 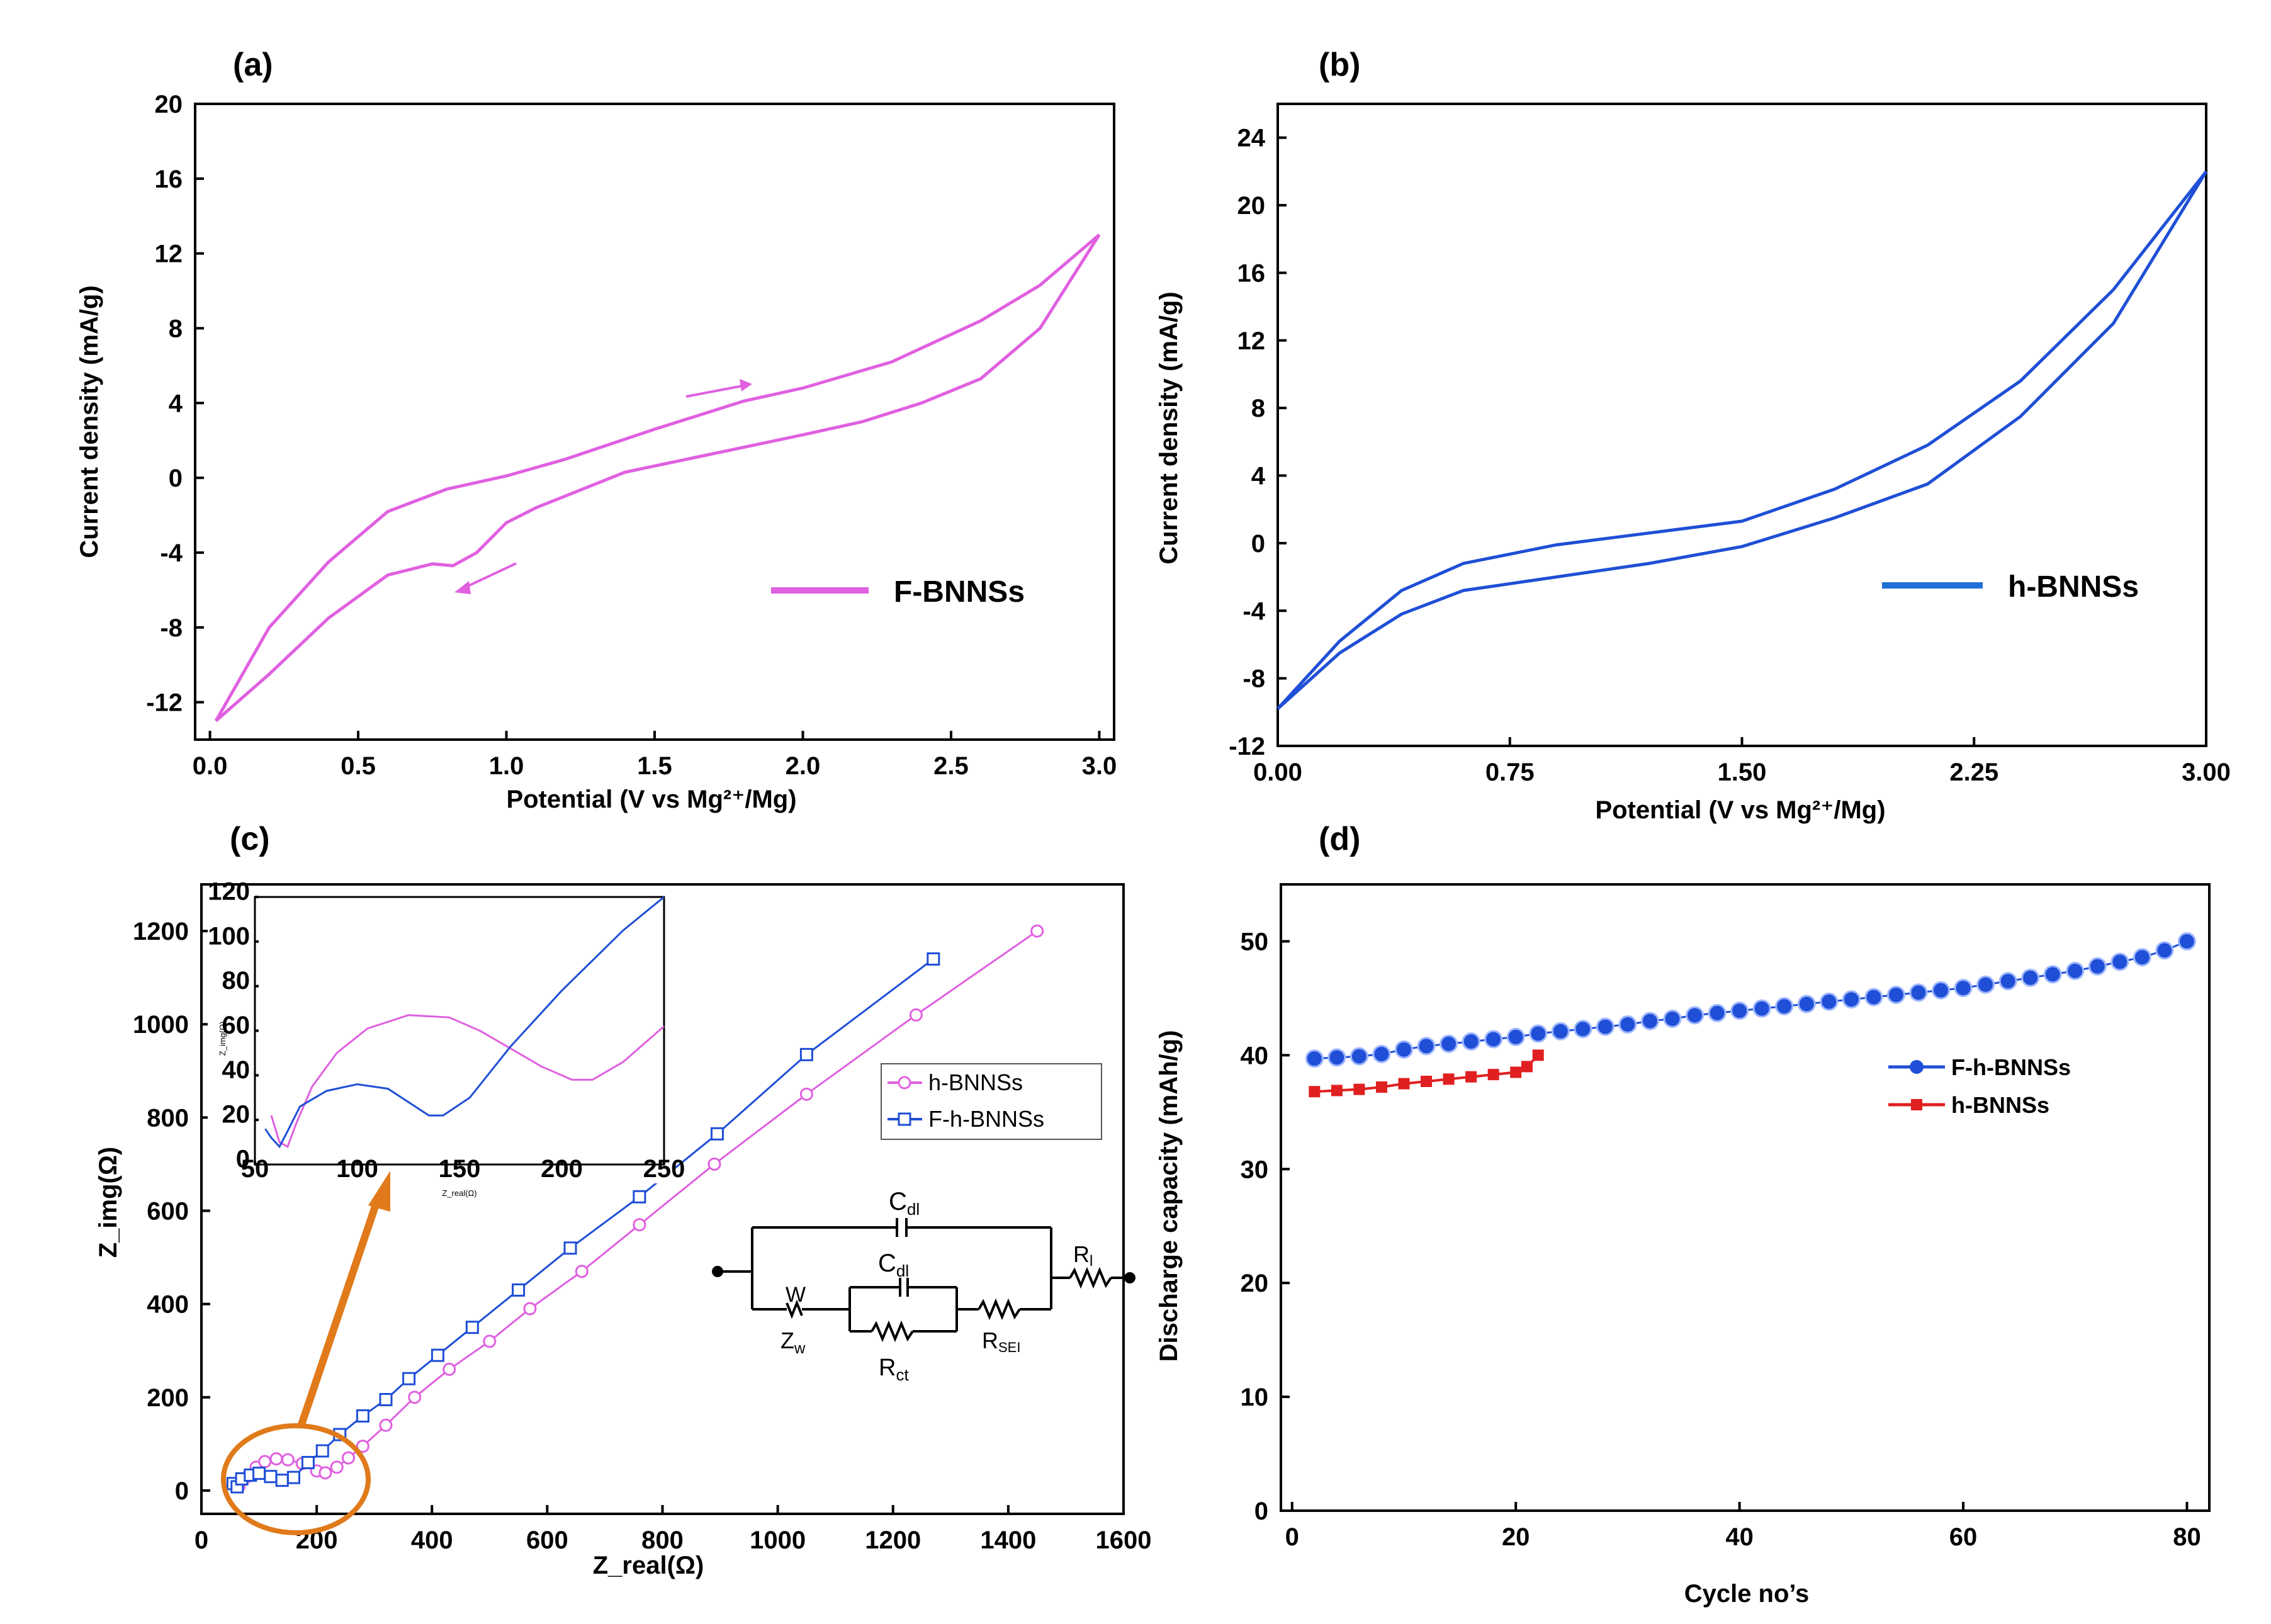 What do you see at coordinates (902, 1374) in the screenshot?
I see `rct-sub: ct` at bounding box center [902, 1374].